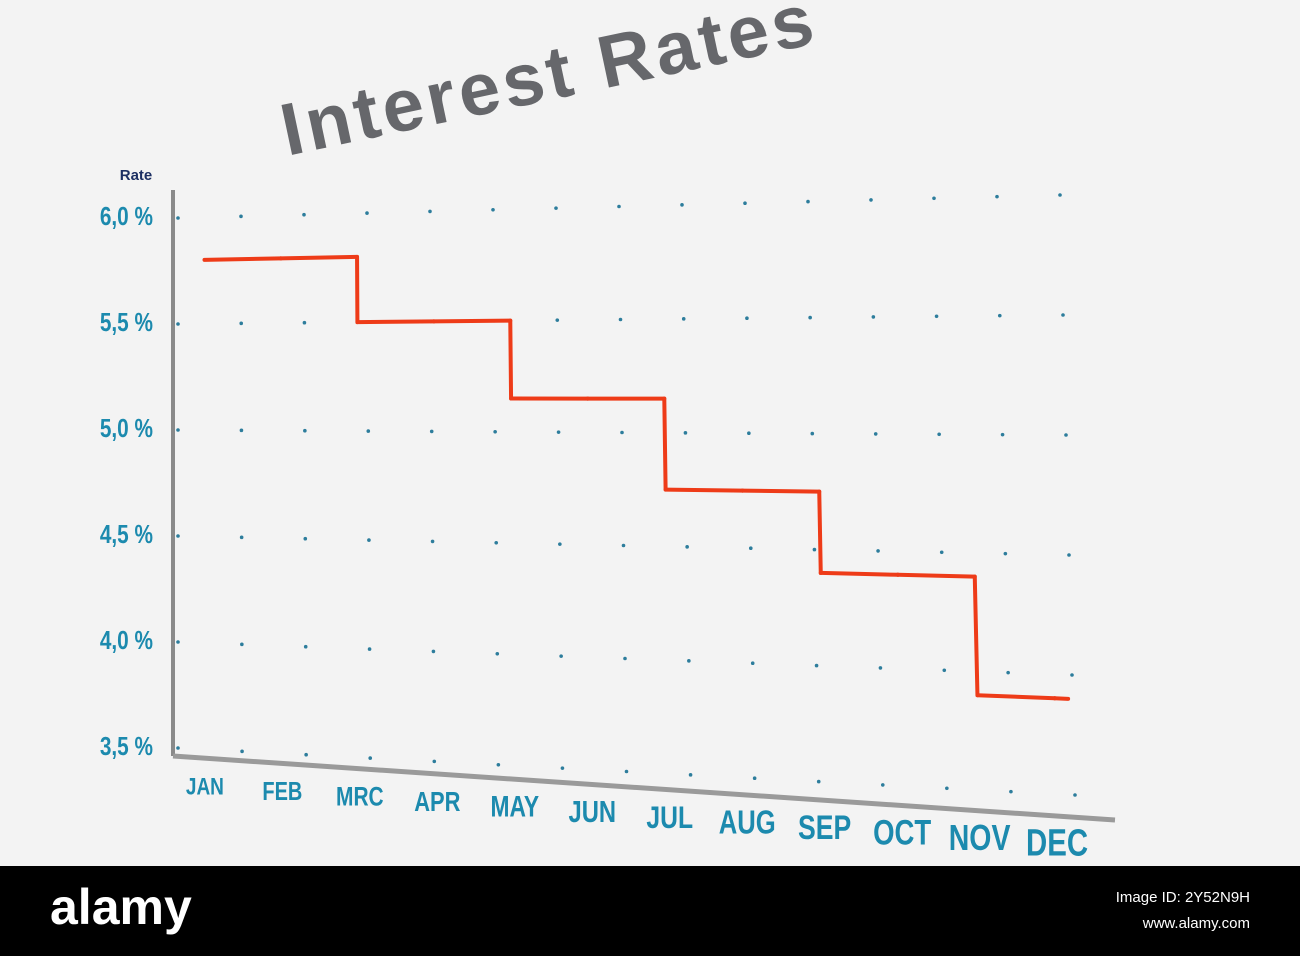  Describe the element at coordinates (126, 640) in the screenshot. I see `y-tick-label: 4,0 %` at that location.